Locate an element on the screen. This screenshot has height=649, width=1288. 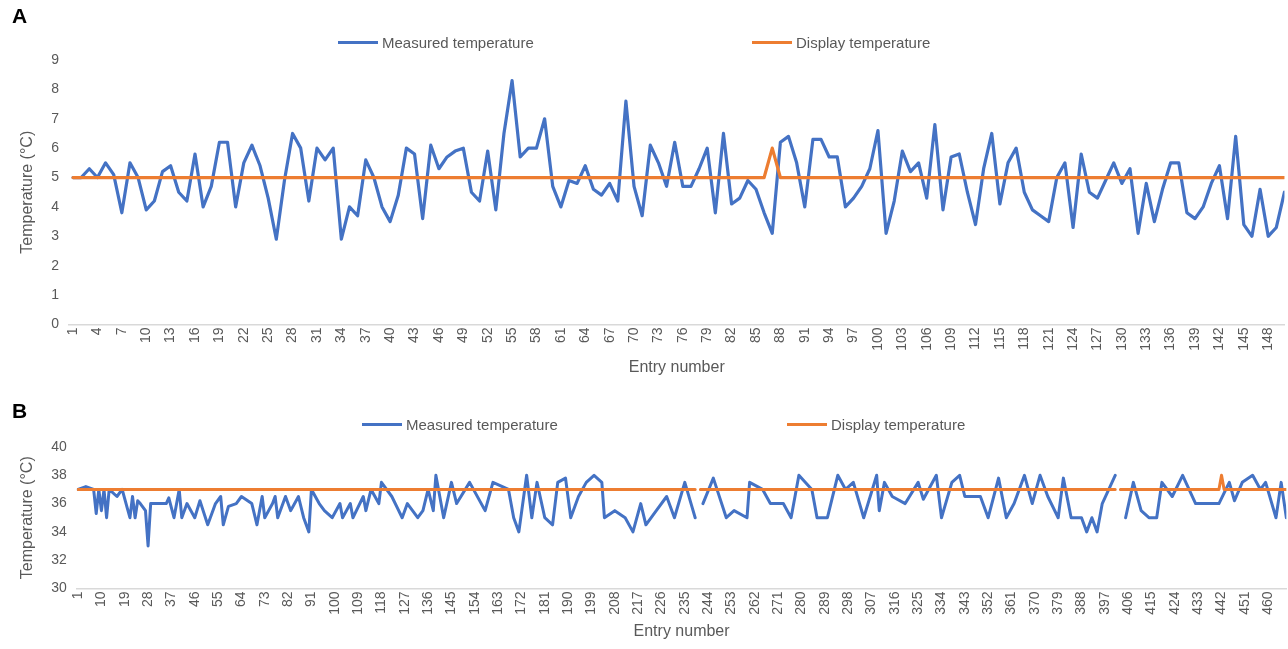
x-tick-label: 352 is located at coordinates (987, 603).